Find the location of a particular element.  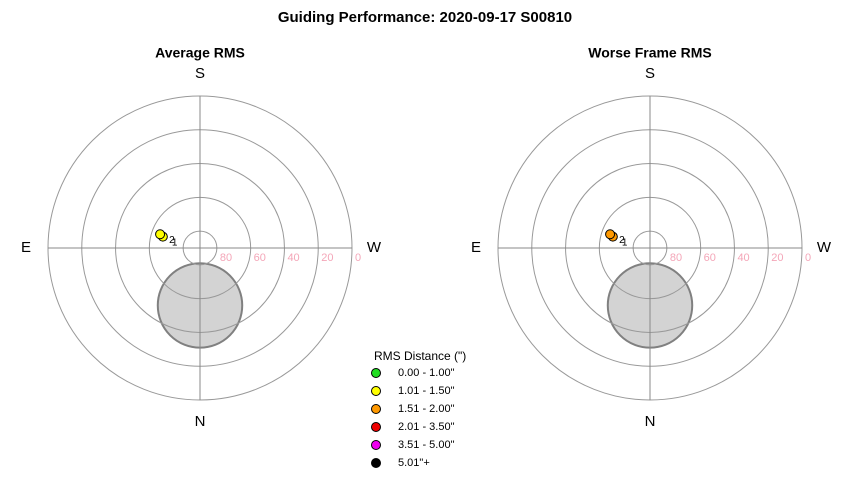

legend-label: 1.51 - 2.00" is located at coordinates (426, 409).